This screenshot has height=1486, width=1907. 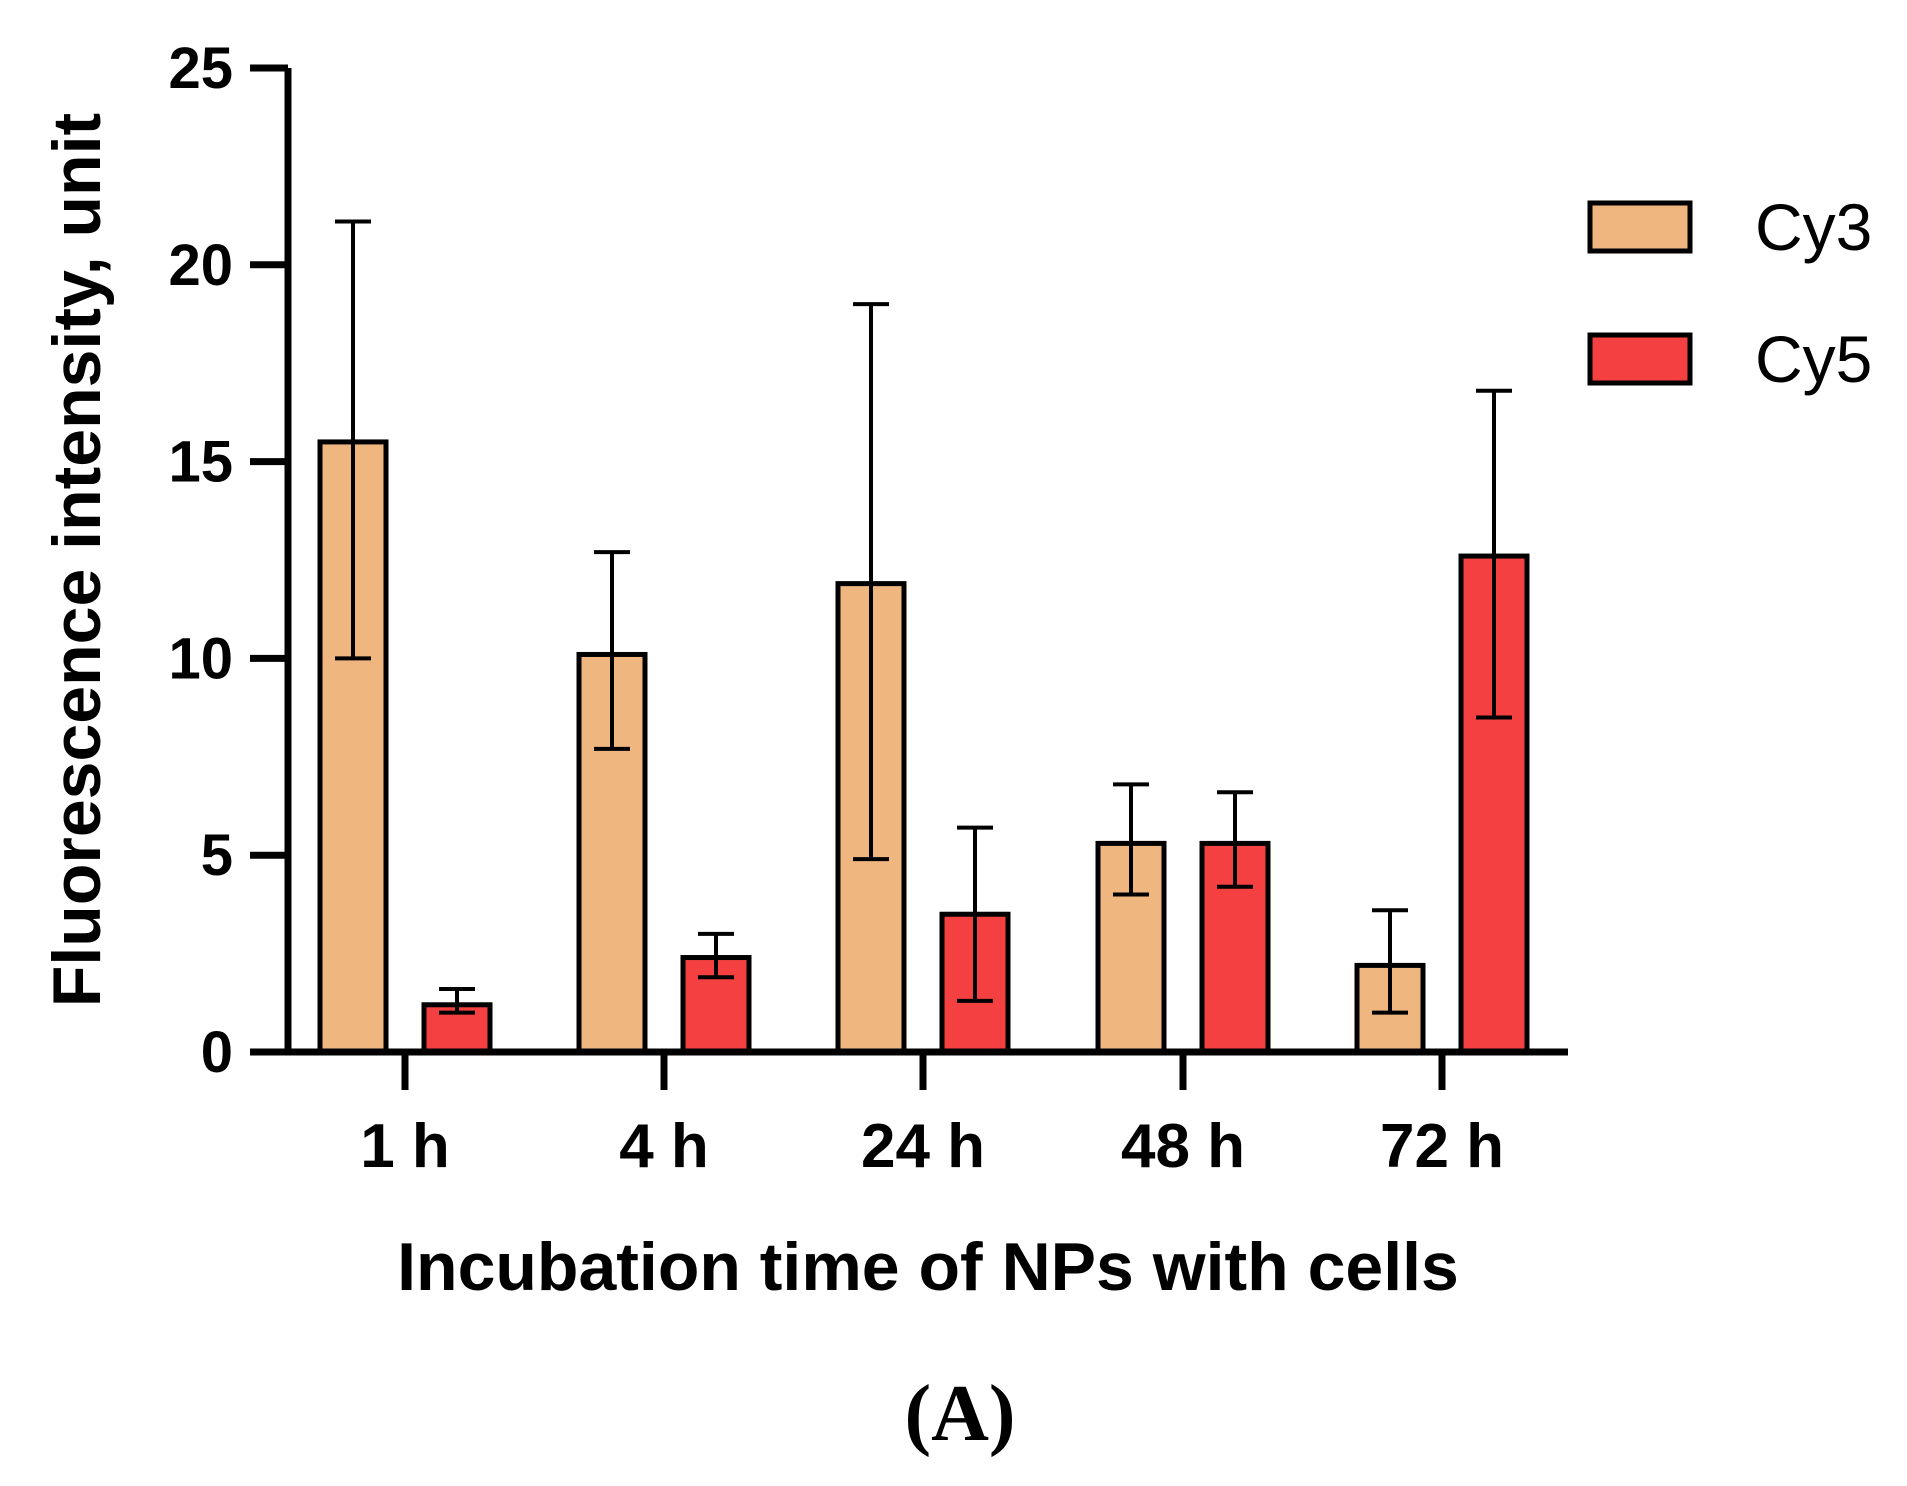 What do you see at coordinates (928, 1267) in the screenshot?
I see `x-axis-title: Incubation time of NPs with cells` at bounding box center [928, 1267].